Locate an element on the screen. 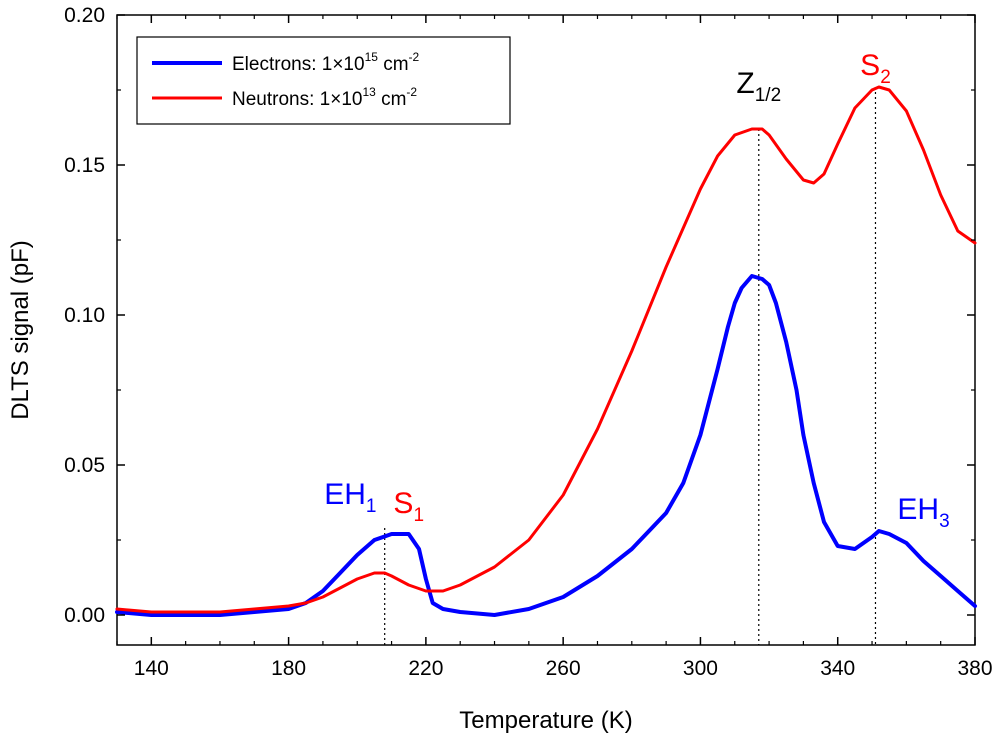  peak-label: EH3 is located at coordinates (923, 512).